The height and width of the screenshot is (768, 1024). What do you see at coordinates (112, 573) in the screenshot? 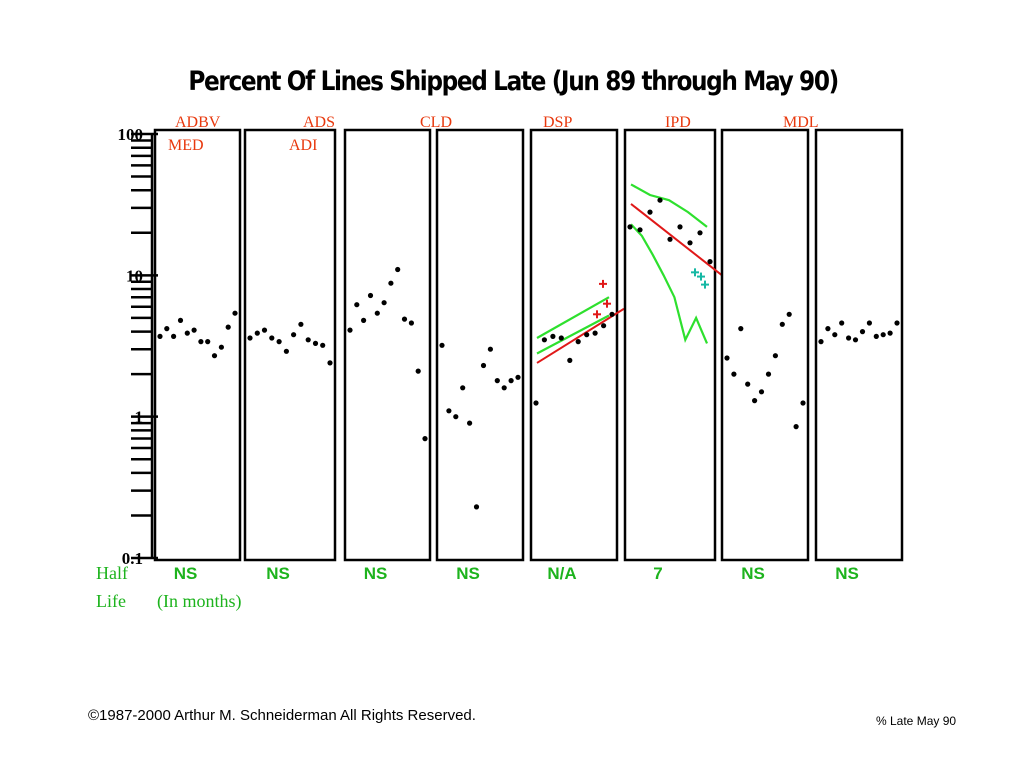
I see `half-life-label-line1: Half` at bounding box center [112, 573].